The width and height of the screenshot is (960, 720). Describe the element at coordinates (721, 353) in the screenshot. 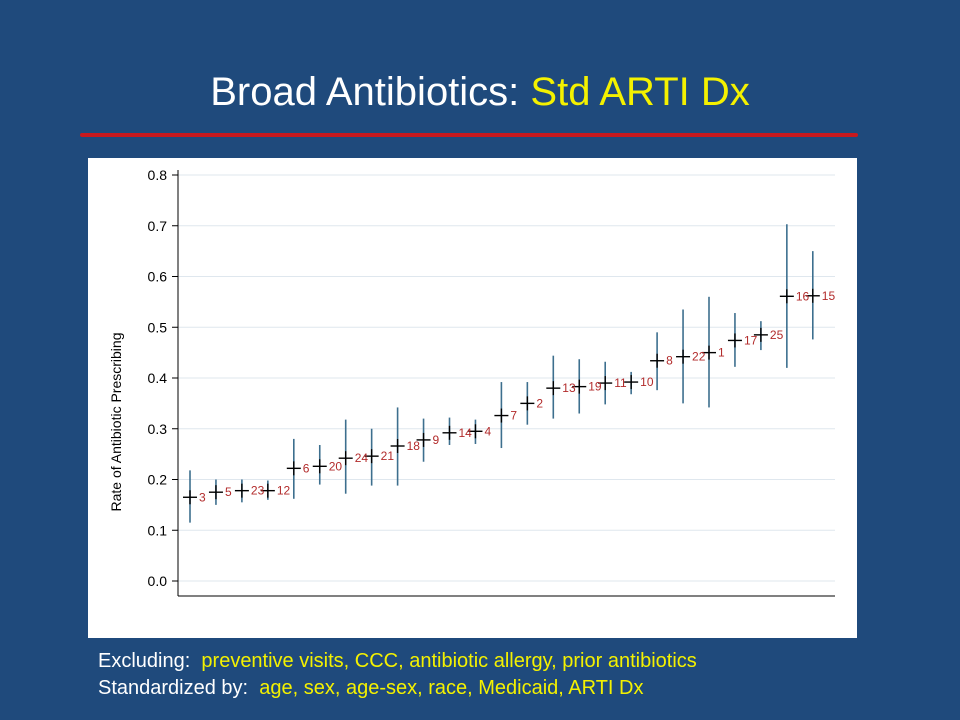

I see `point-label: 1` at that location.